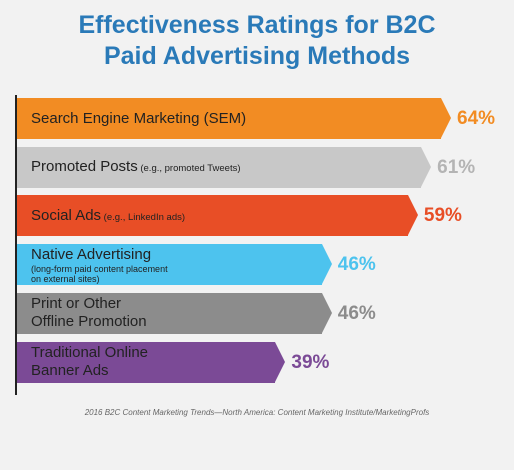 The height and width of the screenshot is (470, 514). I want to click on bar: Promoted Posts (e.g., promoted Tweets), so click(224, 167).